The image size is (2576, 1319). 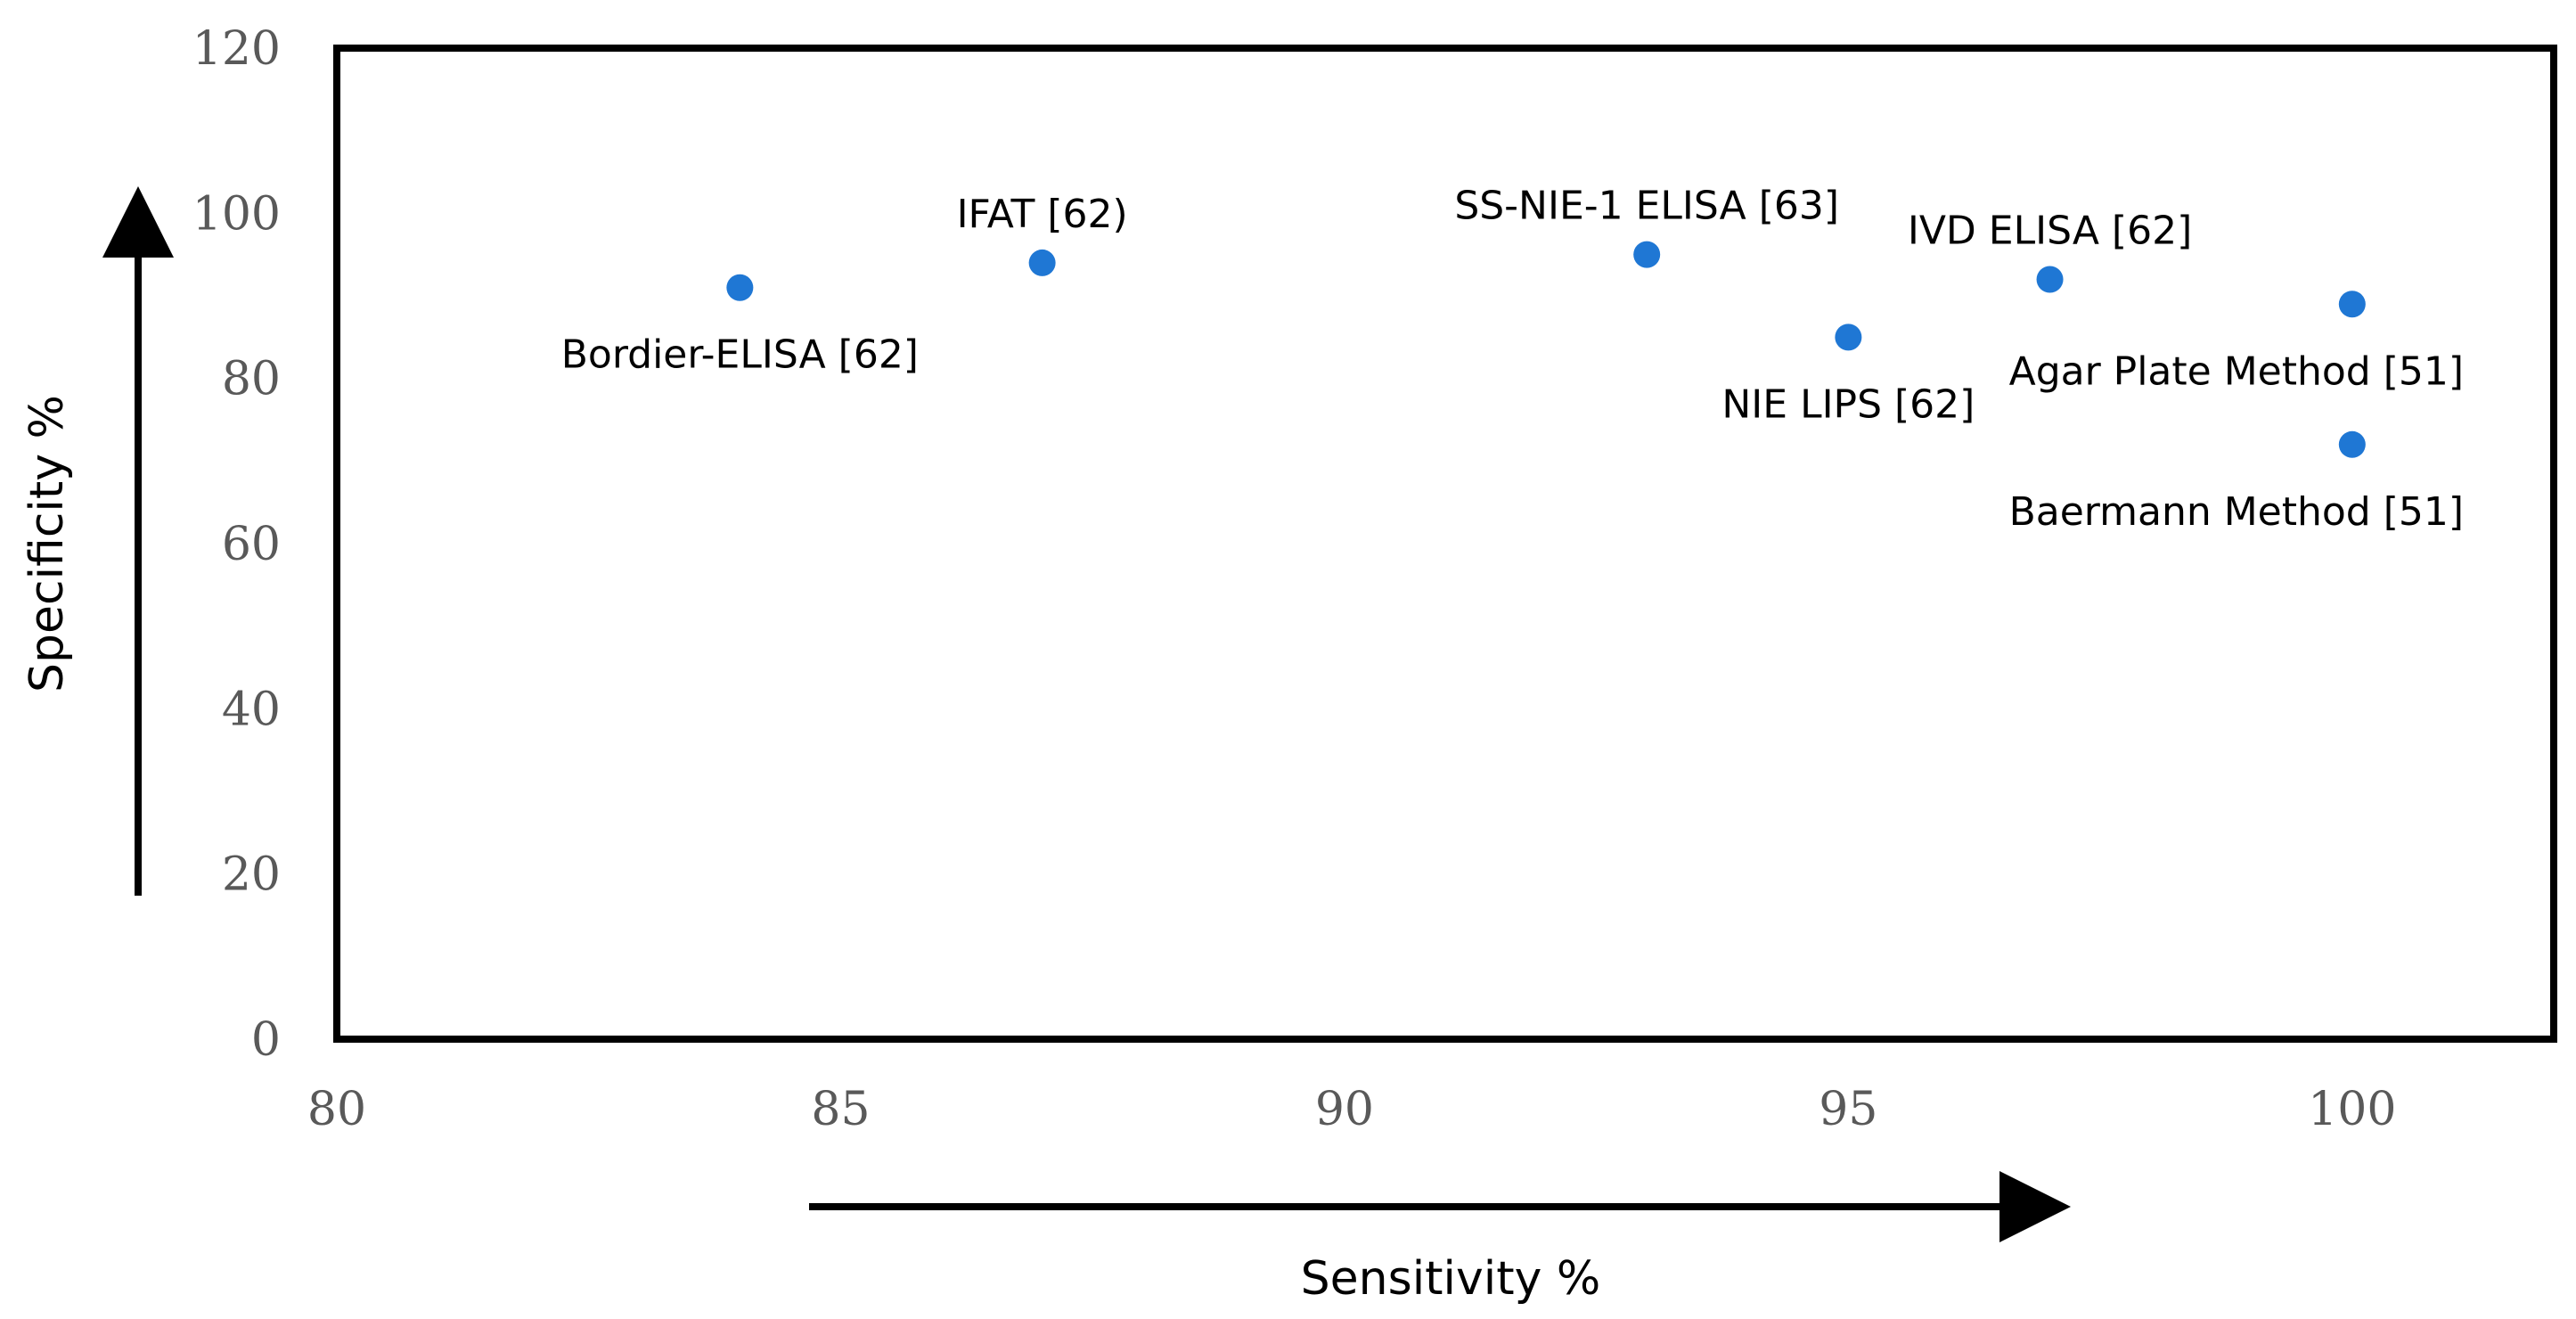 I want to click on data-point-label: Bordier-ELISA [62], so click(x=740, y=355).